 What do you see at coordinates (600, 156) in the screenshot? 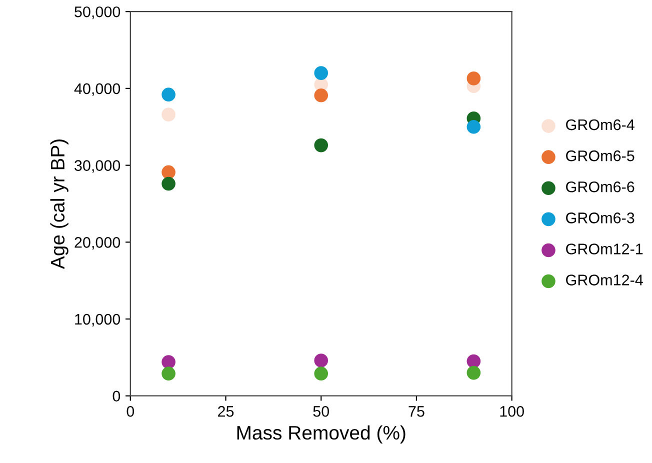
I see `legend-label: GROm6-5` at bounding box center [600, 156].